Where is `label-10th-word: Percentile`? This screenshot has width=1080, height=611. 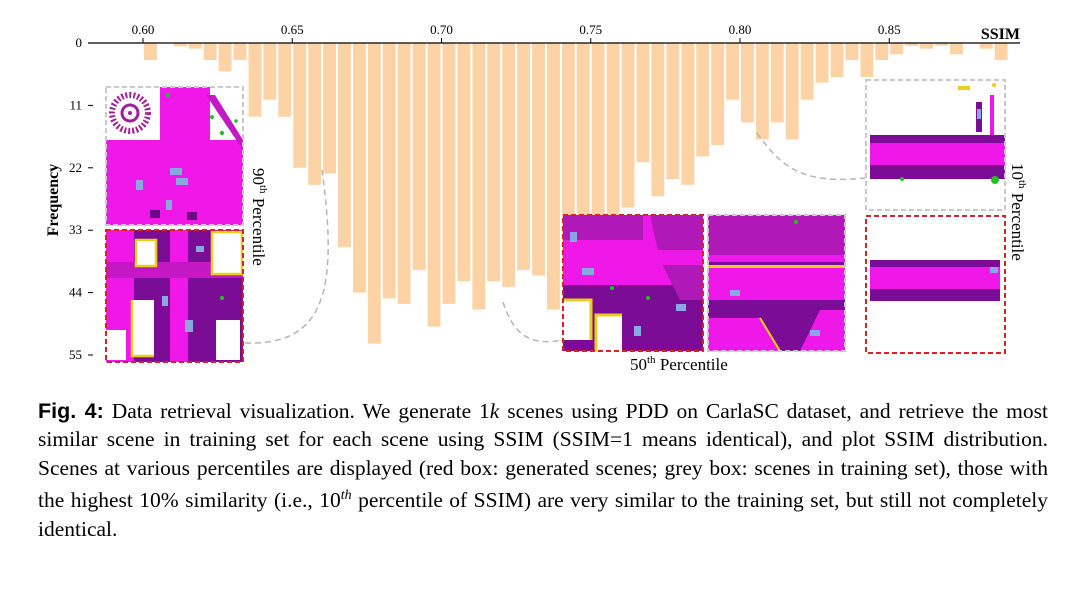
label-10th-word: Percentile is located at coordinates (1017, 227).